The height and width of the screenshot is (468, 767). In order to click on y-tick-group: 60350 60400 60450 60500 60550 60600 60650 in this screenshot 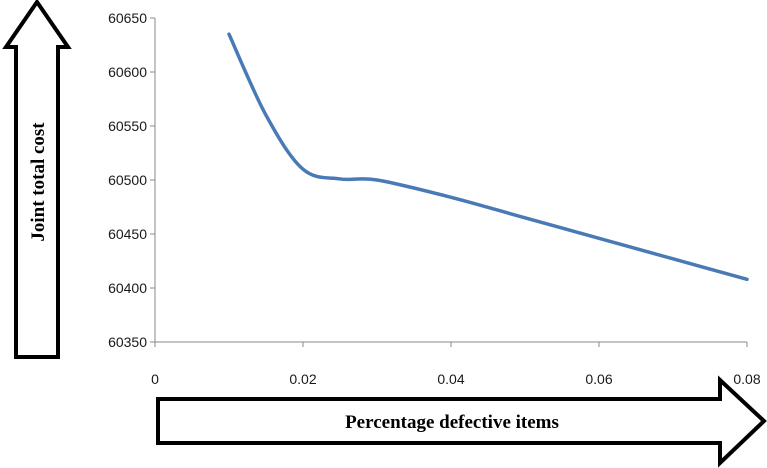, I will do `click(131, 180)`.